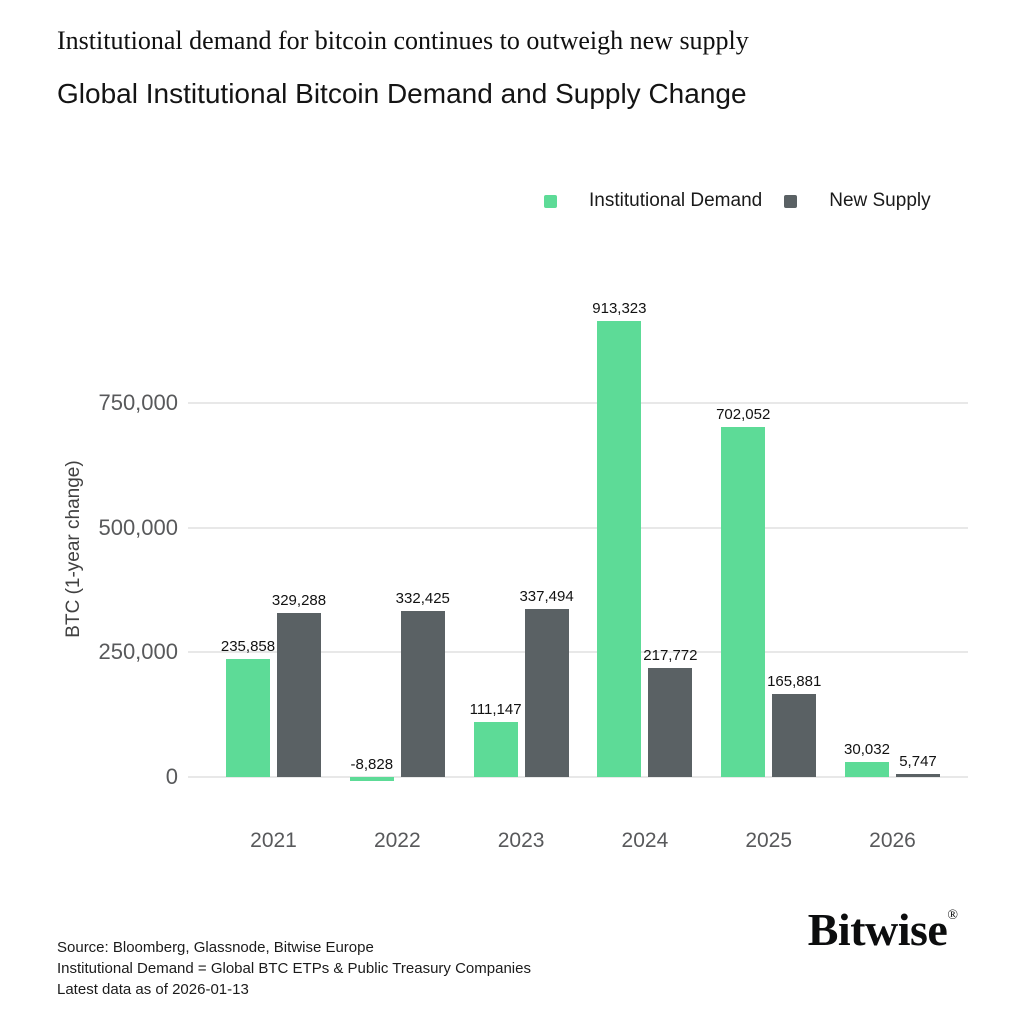  What do you see at coordinates (273, 840) in the screenshot?
I see `x-tick-label-2021: 2021` at bounding box center [273, 840].